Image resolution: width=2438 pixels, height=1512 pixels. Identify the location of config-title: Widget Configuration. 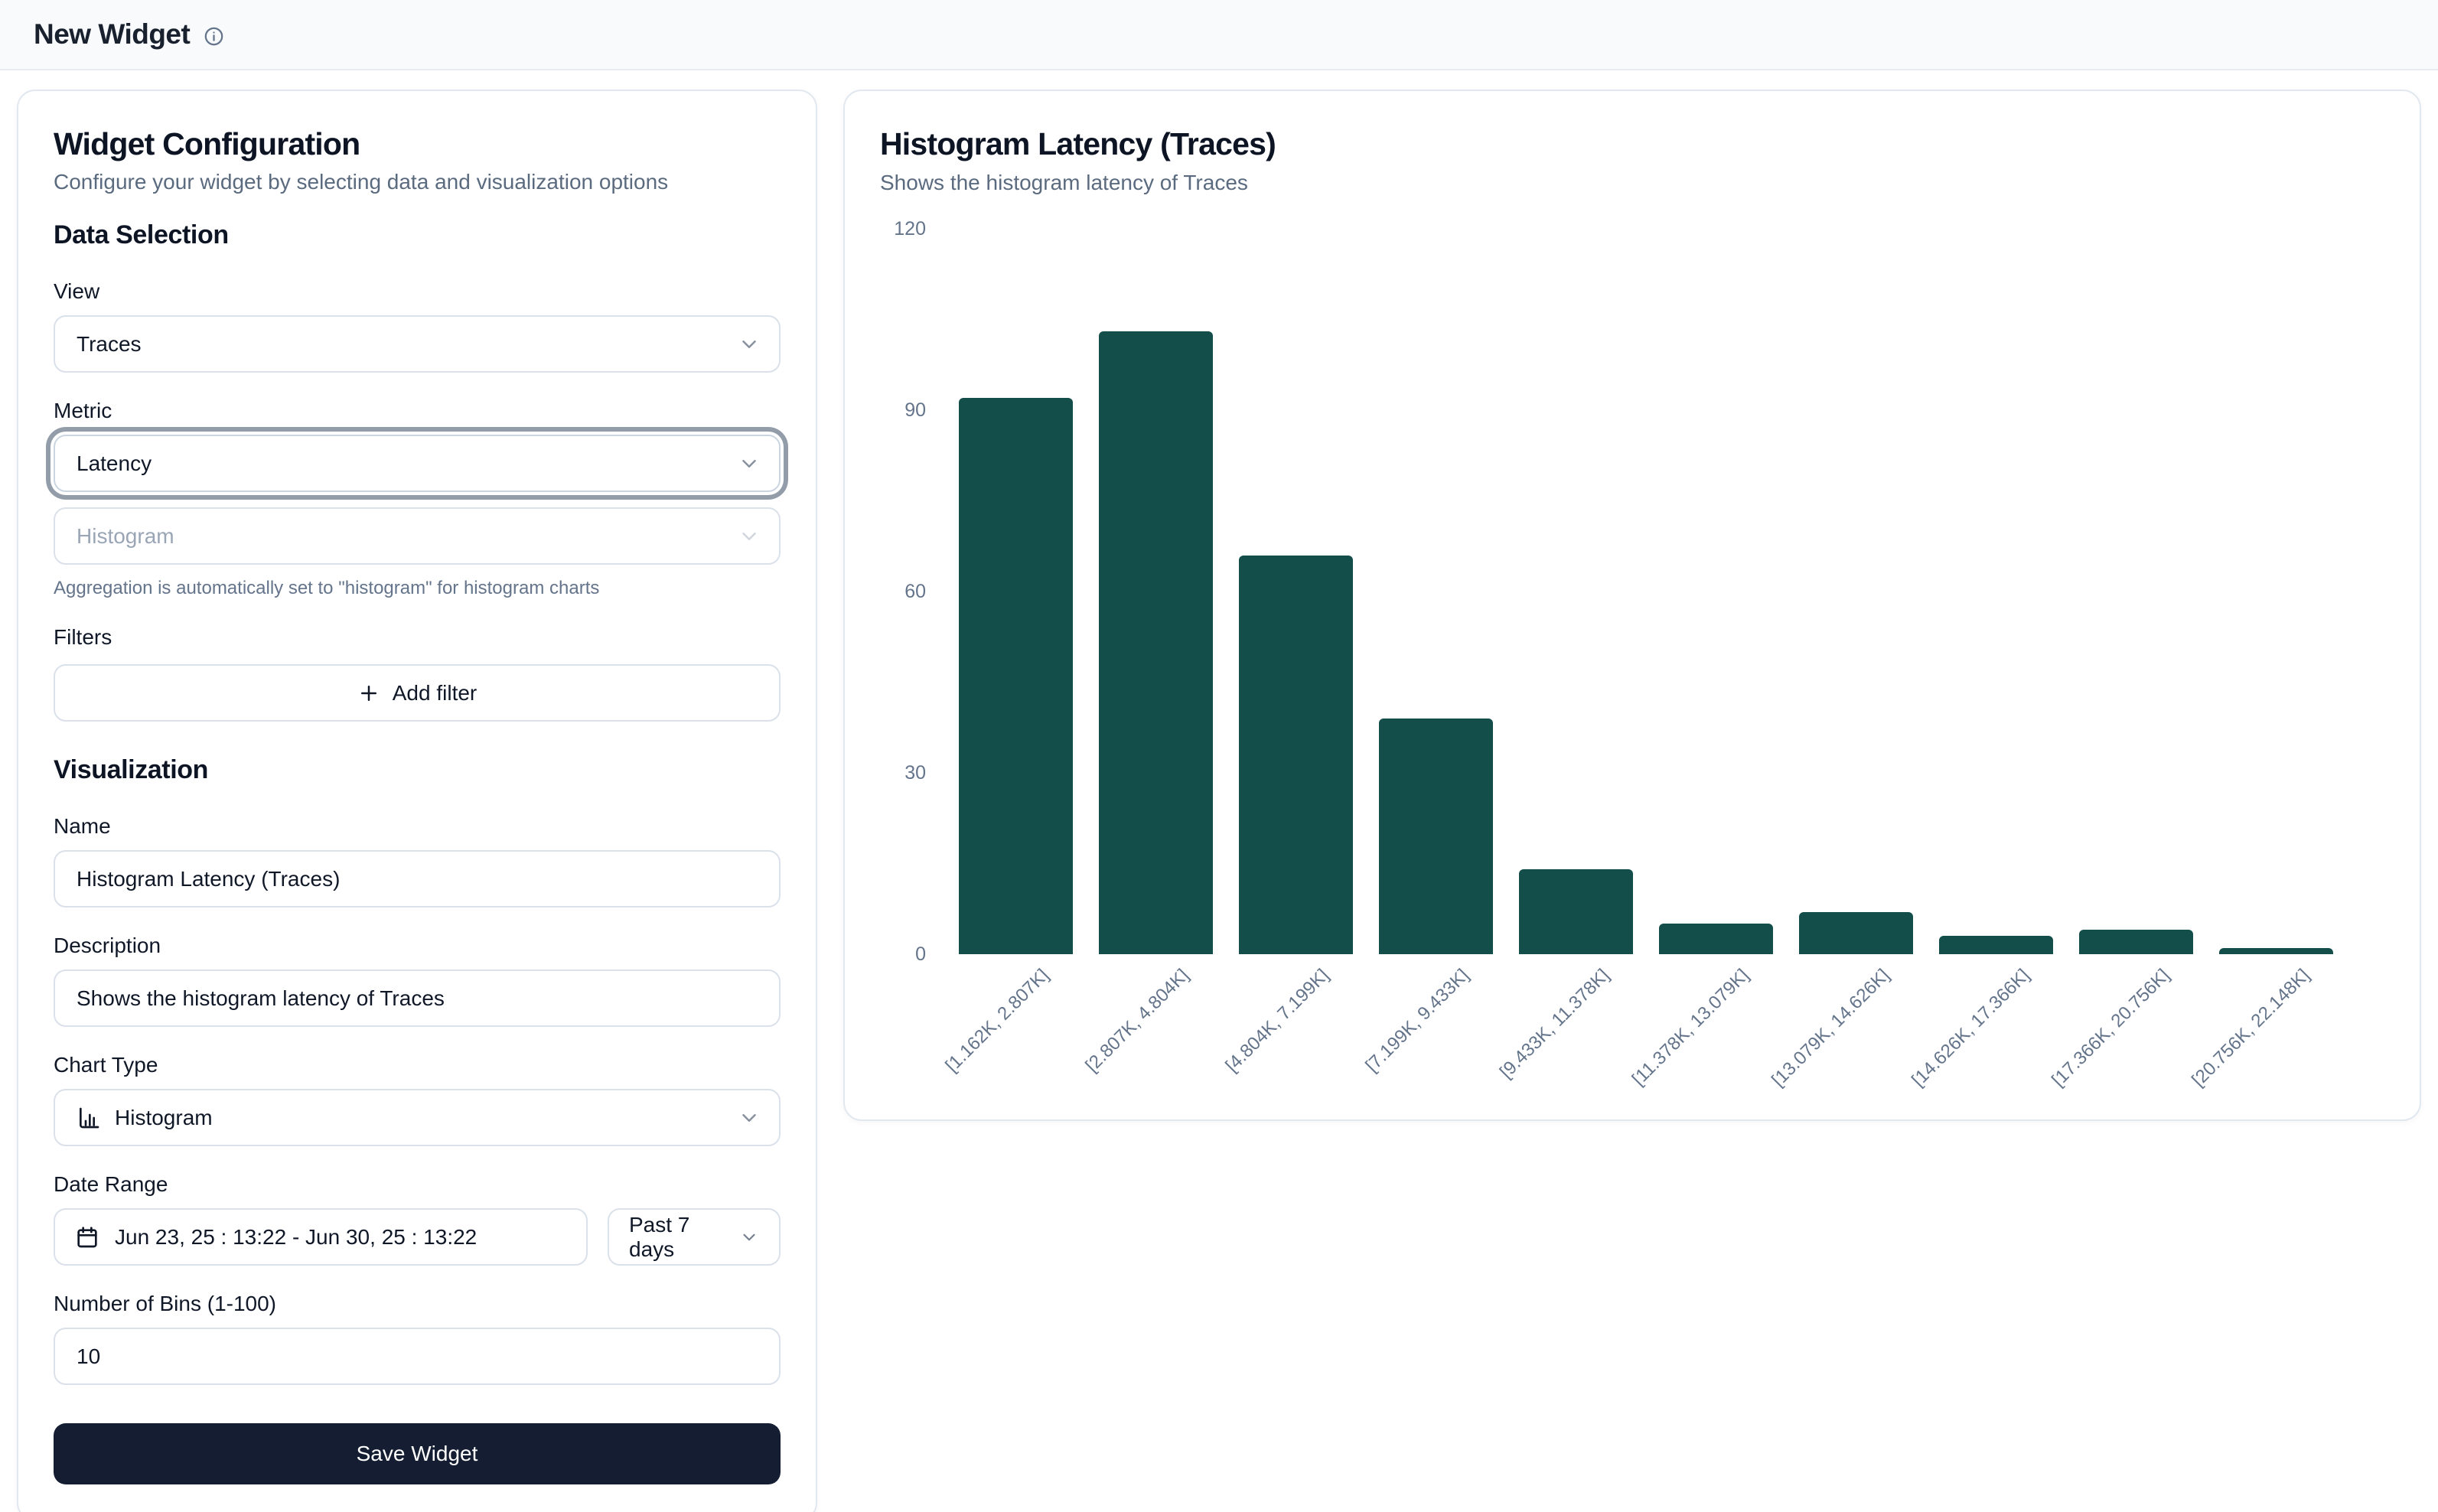
(207, 143).